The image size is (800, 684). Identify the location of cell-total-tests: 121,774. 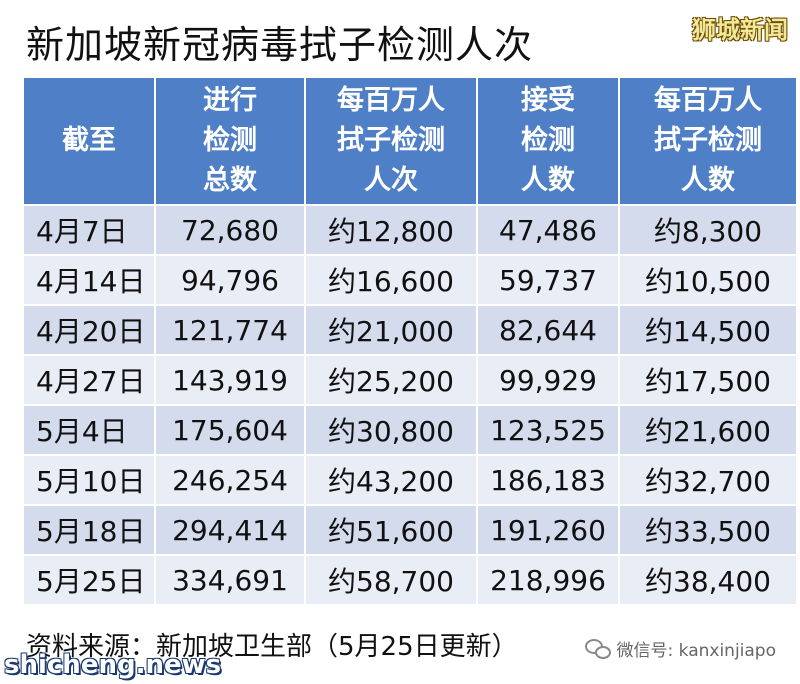
(230, 330).